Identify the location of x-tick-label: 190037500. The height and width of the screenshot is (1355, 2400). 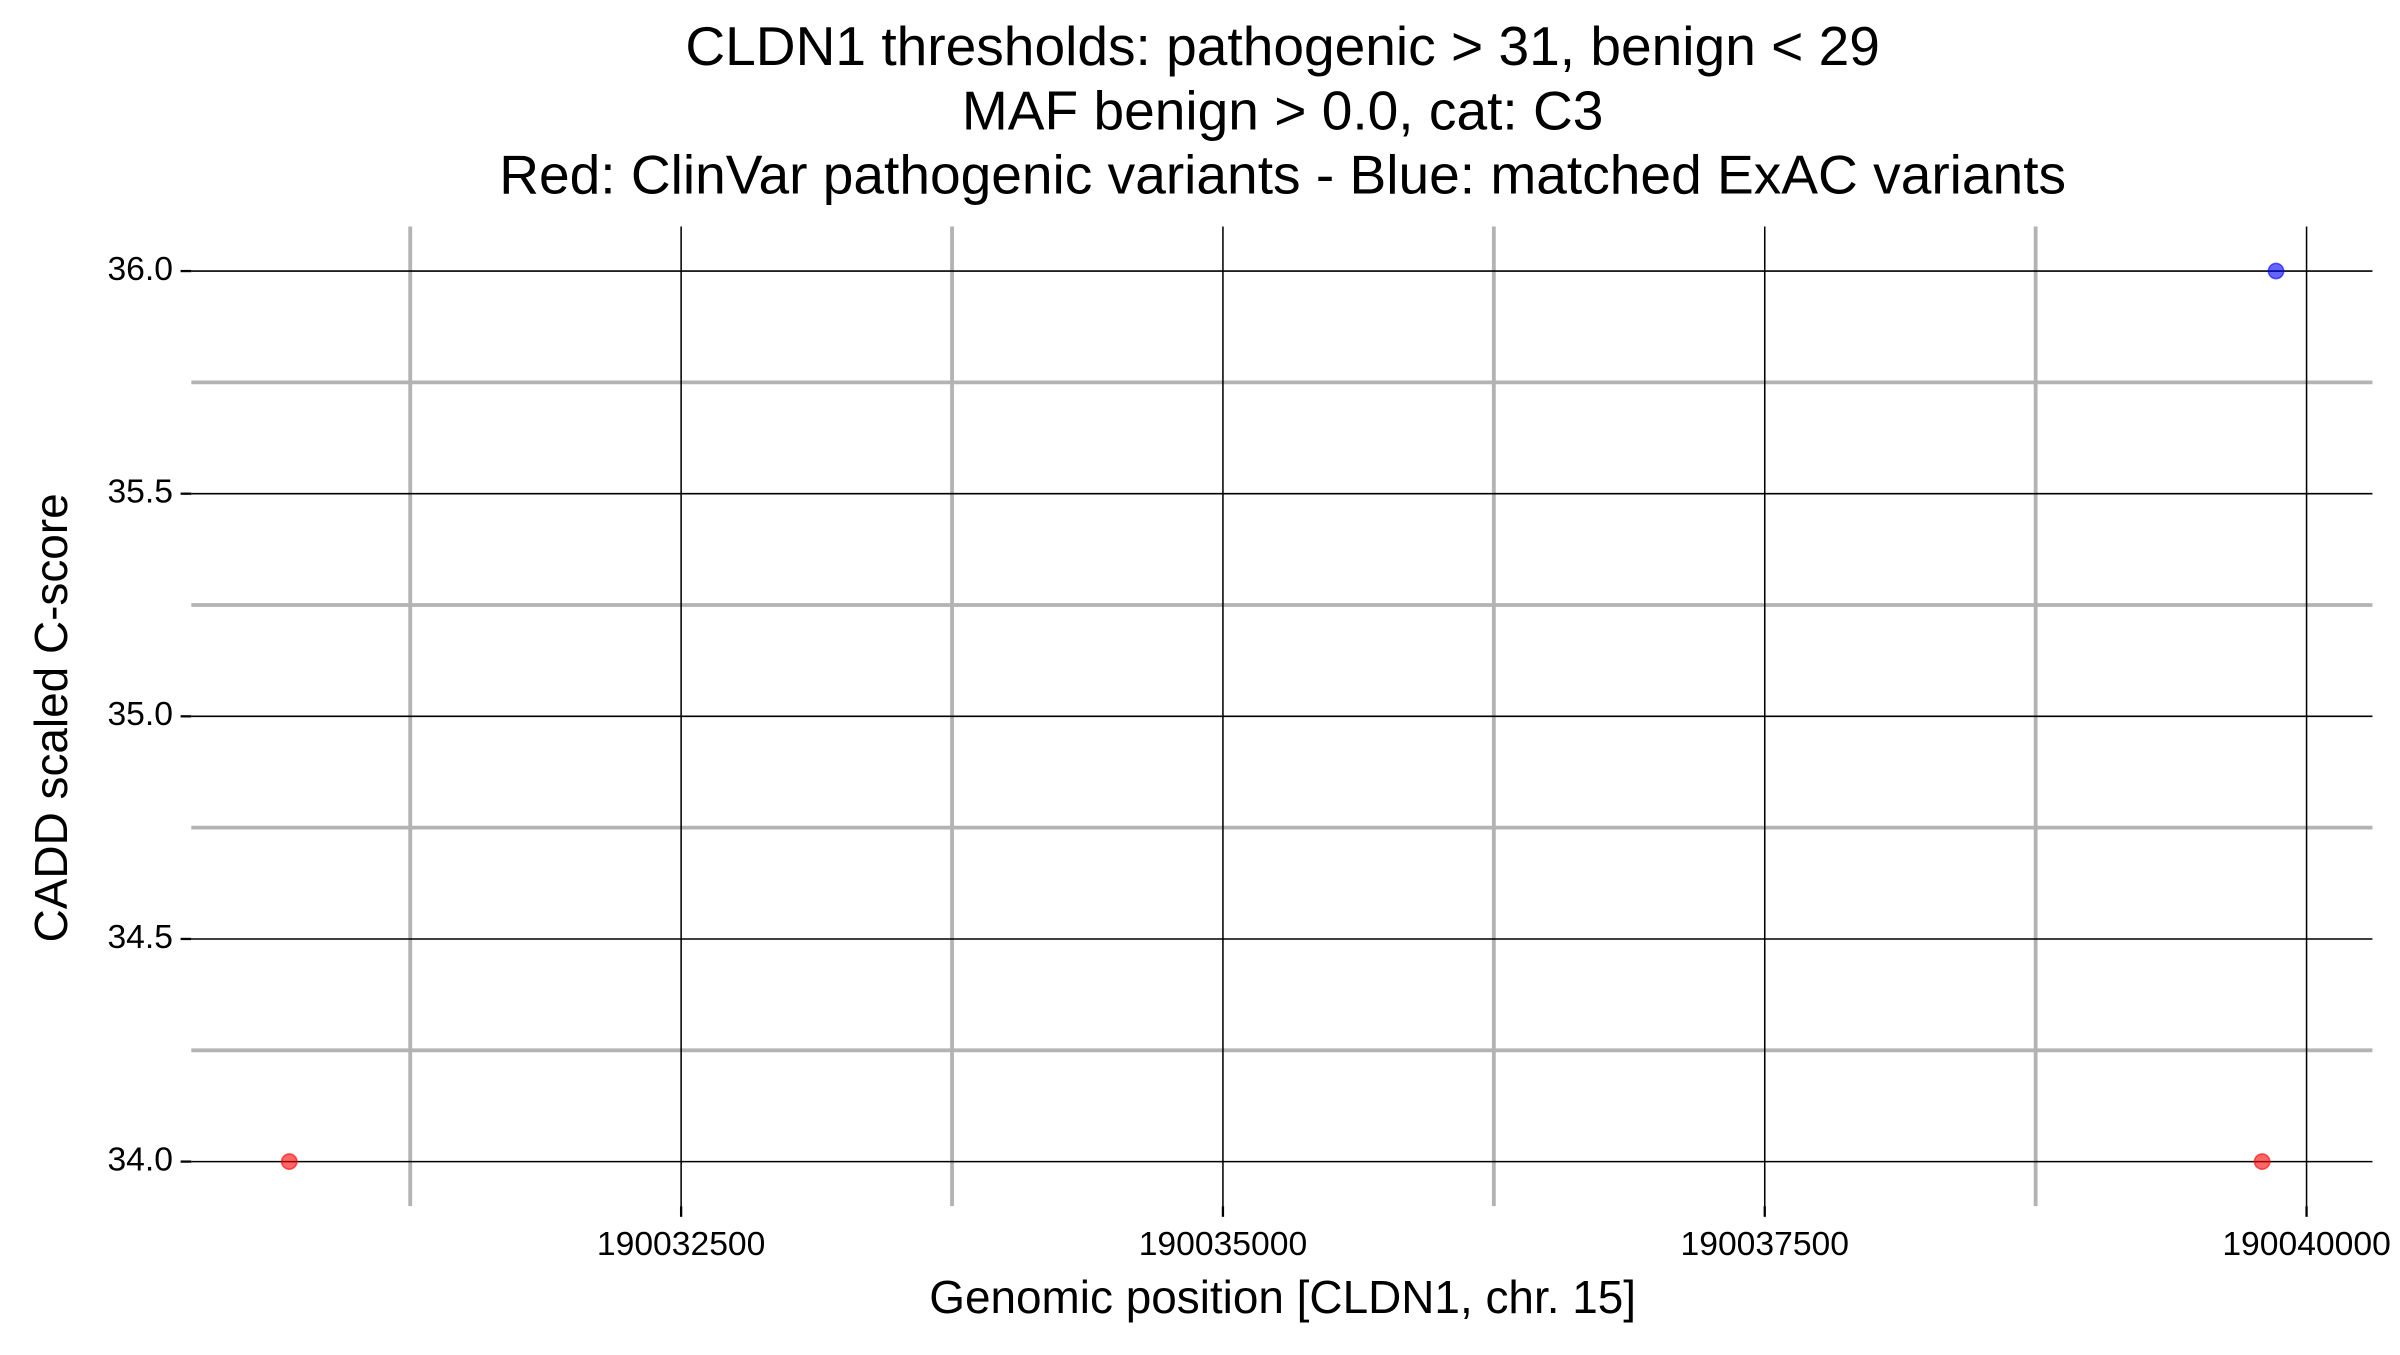
(1765, 1244).